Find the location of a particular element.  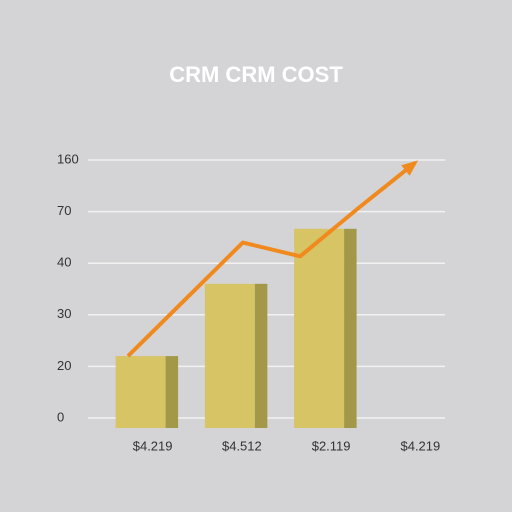

y-tick-label: 40 is located at coordinates (64, 262).